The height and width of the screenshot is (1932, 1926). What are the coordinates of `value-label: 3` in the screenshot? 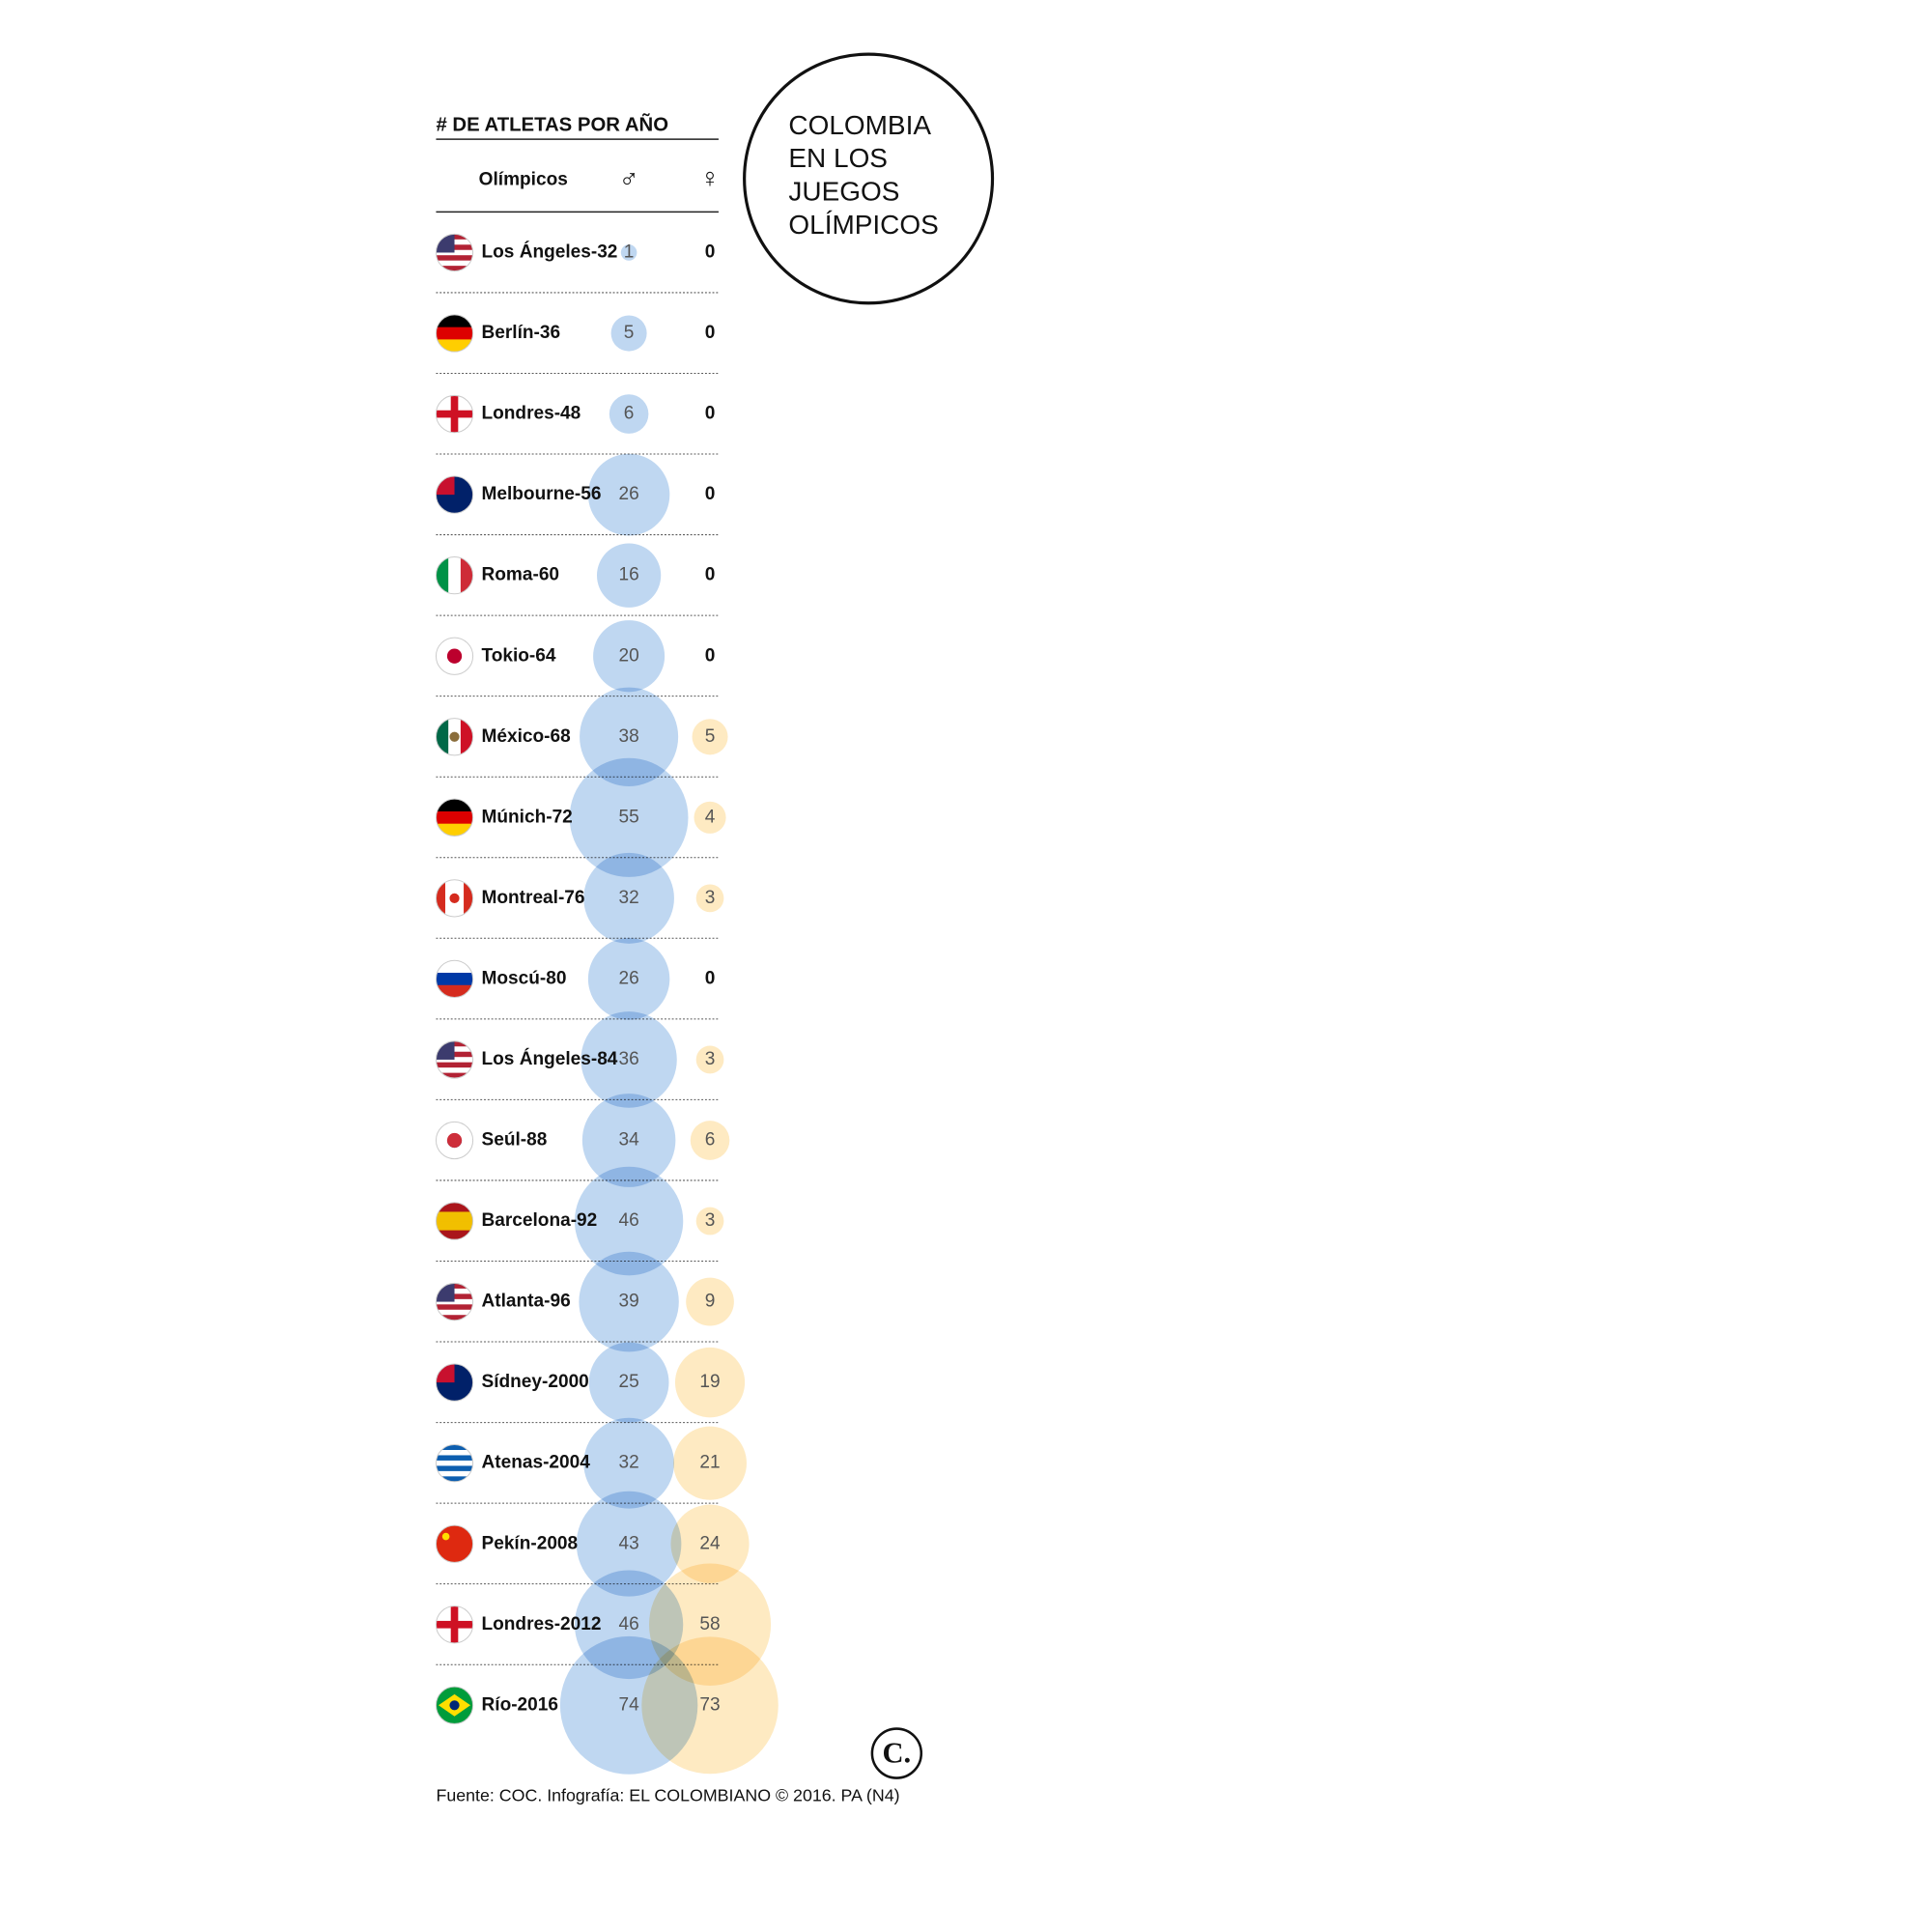 It's located at (711, 1059).